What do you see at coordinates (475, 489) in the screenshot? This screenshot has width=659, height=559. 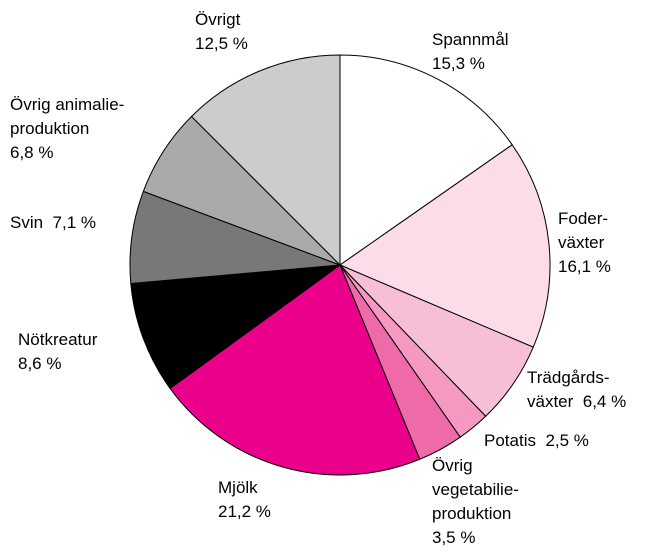 I see `category-label: Övrig vegetabilie- produktion` at bounding box center [475, 489].